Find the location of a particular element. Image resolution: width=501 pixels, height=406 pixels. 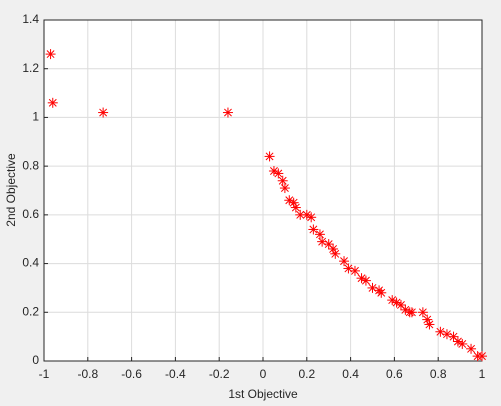

y-tick-label: 0.2 is located at coordinates (30, 311).